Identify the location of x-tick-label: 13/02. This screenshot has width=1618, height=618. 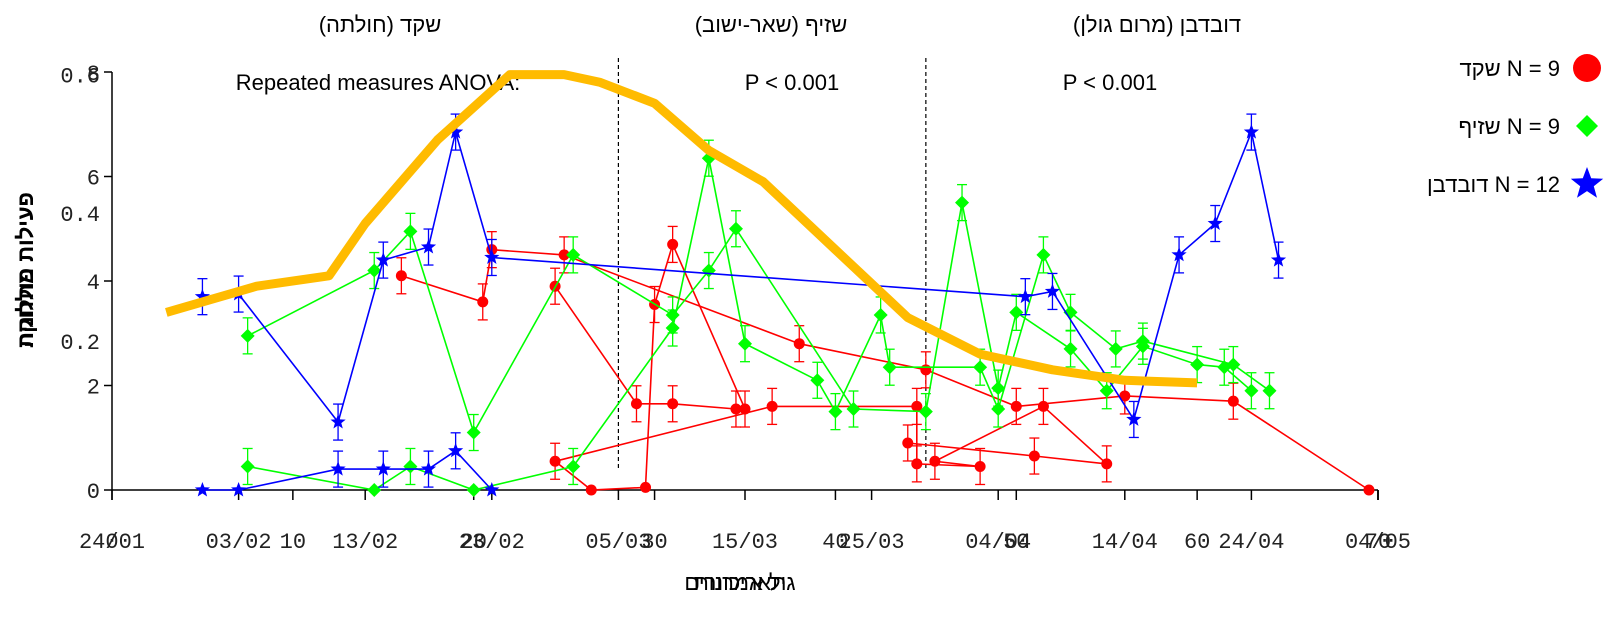
(365, 542).